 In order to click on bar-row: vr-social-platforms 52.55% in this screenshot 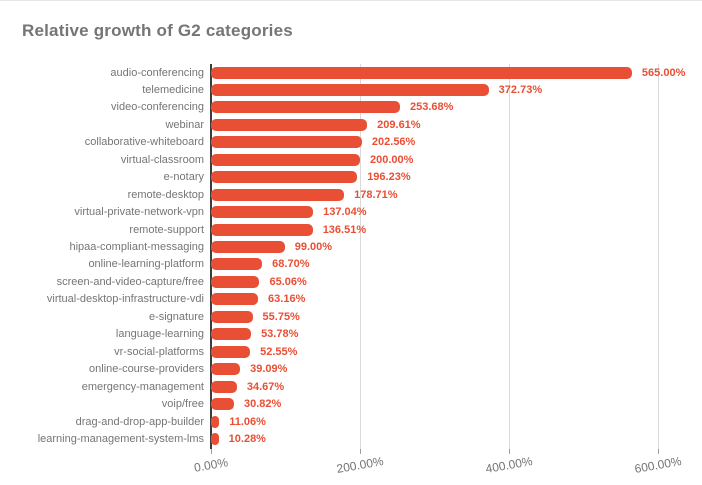, I will do `click(206, 351)`.